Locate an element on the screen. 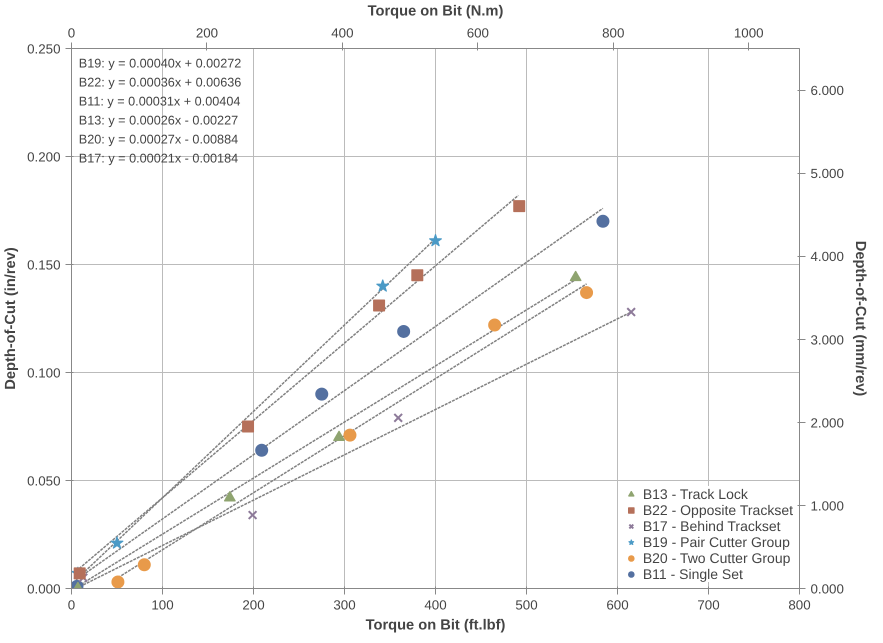  x2-tick-label: 400 is located at coordinates (342, 33).